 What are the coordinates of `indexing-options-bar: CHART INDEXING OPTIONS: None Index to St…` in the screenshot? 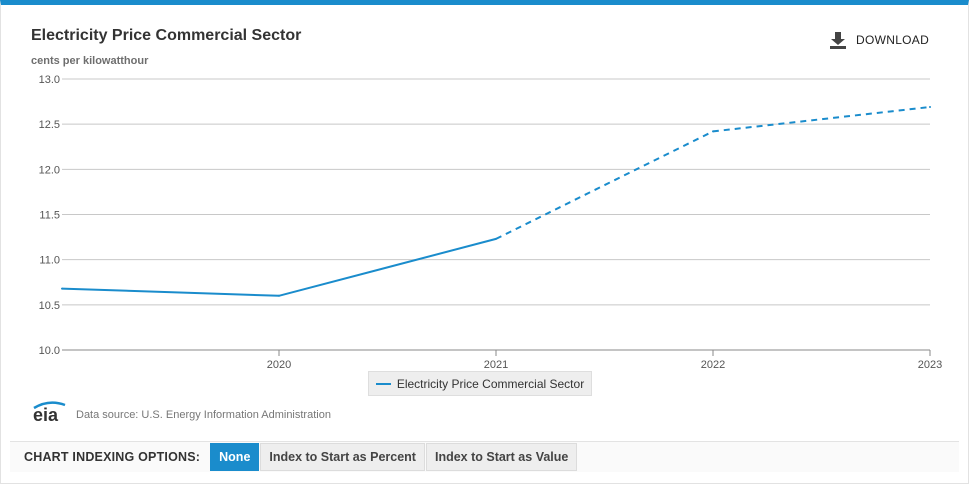 It's located at (484, 456).